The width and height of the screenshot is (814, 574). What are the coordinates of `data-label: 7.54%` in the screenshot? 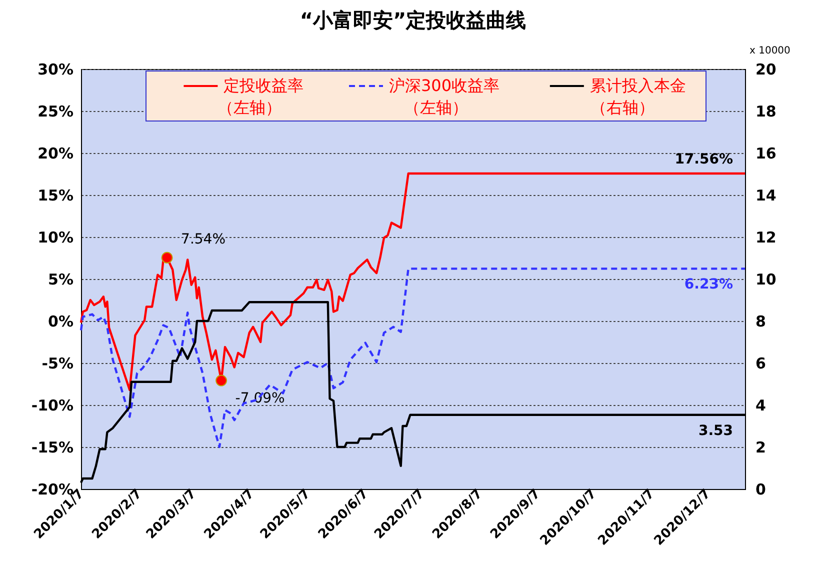 It's located at (203, 240).